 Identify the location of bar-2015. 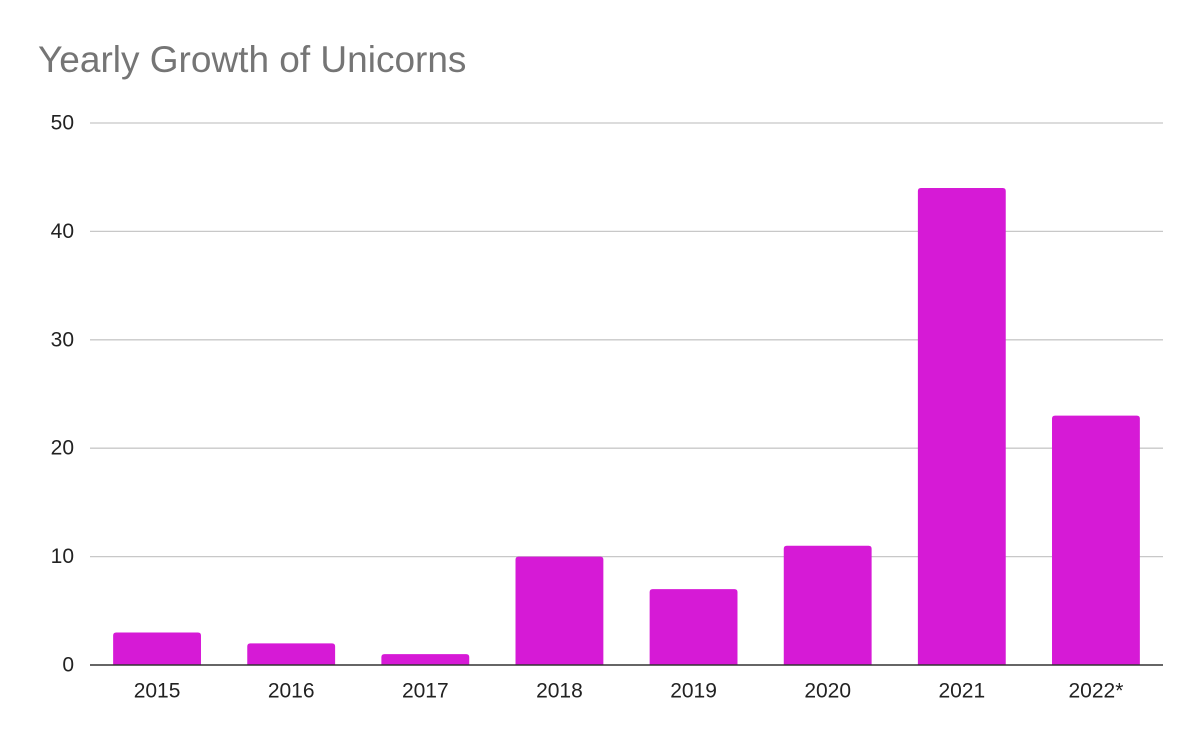
(157, 648).